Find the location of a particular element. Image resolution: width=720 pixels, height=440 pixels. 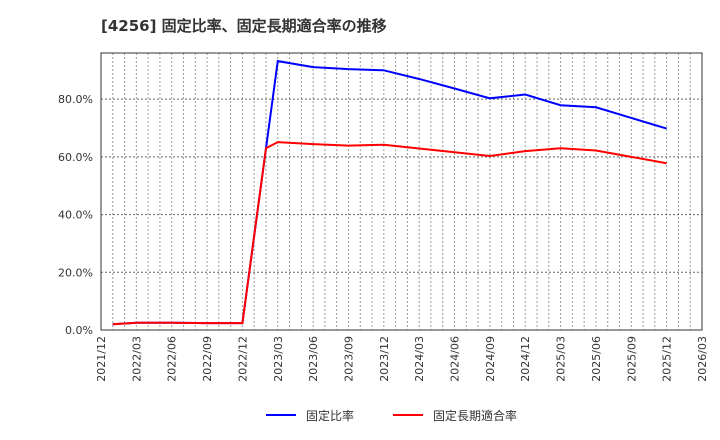

x-tick-label: 2025/03 is located at coordinates (561, 359).